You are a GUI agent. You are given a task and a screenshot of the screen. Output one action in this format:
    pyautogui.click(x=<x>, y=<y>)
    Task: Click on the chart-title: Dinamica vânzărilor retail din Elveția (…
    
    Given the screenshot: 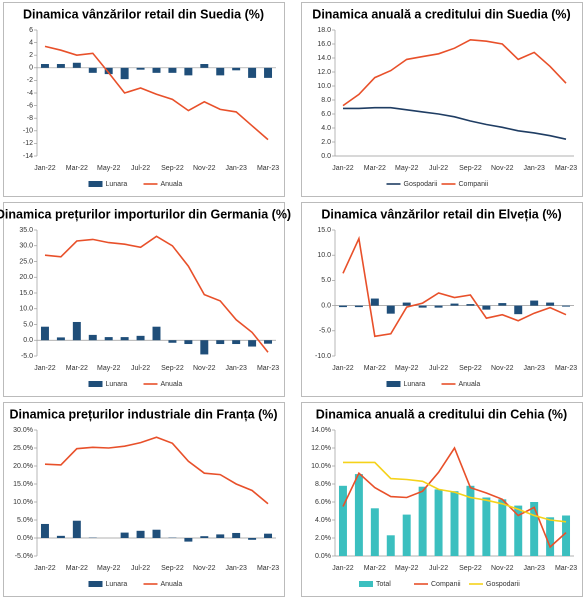 What is the action you would take?
    pyautogui.click(x=441, y=214)
    